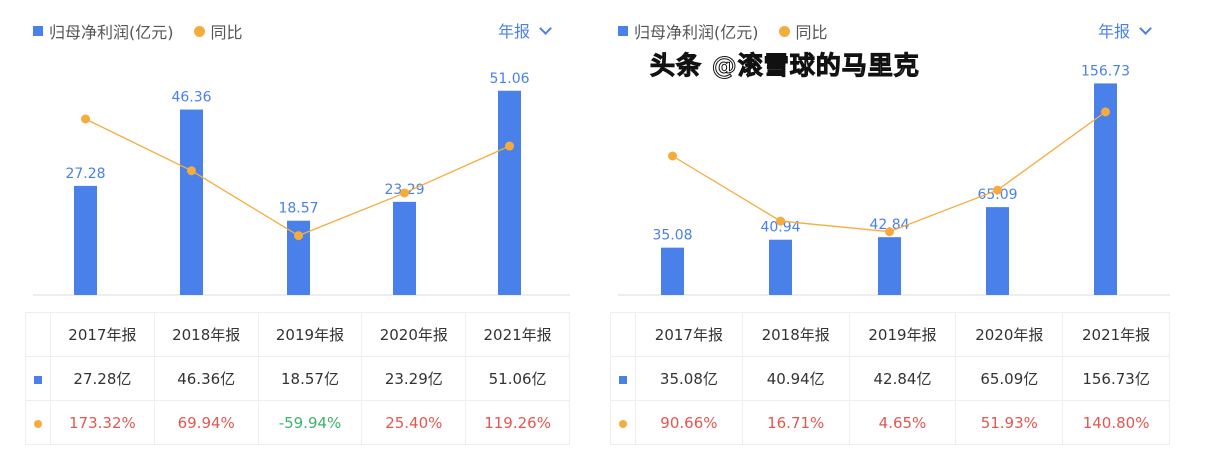  What do you see at coordinates (509, 79) in the screenshot?
I see `bar-value-label: 51.06` at bounding box center [509, 79].